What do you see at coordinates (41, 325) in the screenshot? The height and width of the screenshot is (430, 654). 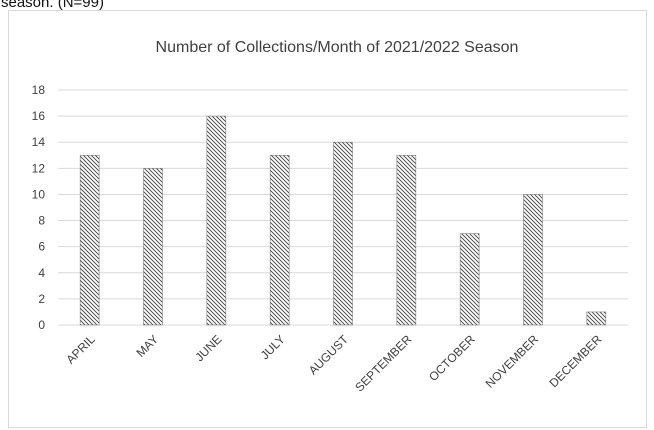 I see `y-tick-label: 0` at bounding box center [41, 325].